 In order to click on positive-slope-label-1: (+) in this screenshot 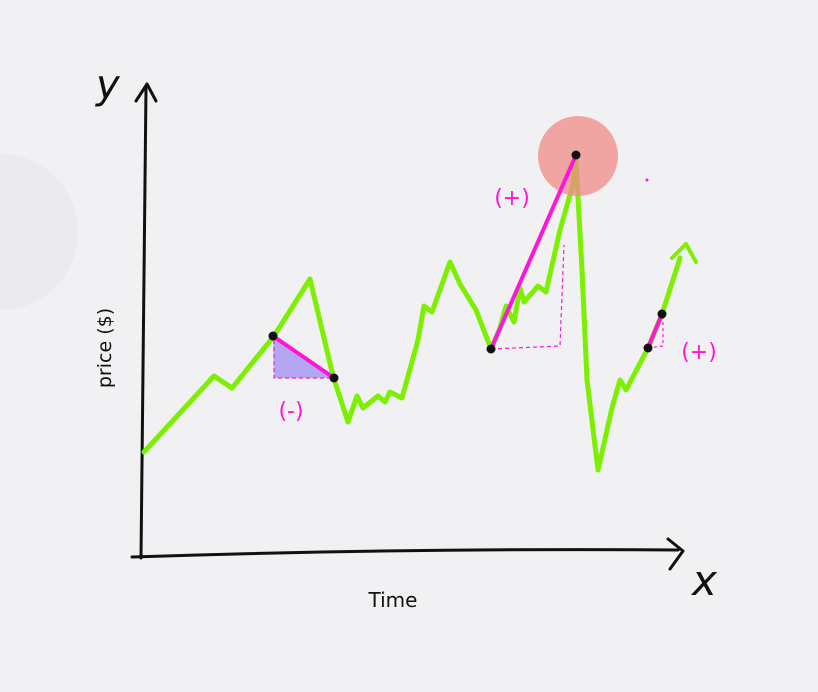, I will do `click(512, 198)`.